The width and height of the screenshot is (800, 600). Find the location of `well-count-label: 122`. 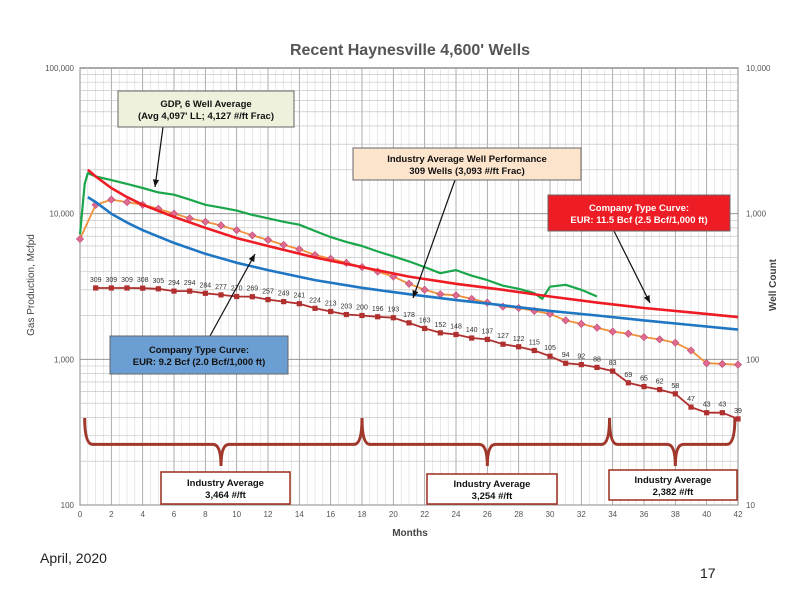

well-count-label: 122 is located at coordinates (519, 339).